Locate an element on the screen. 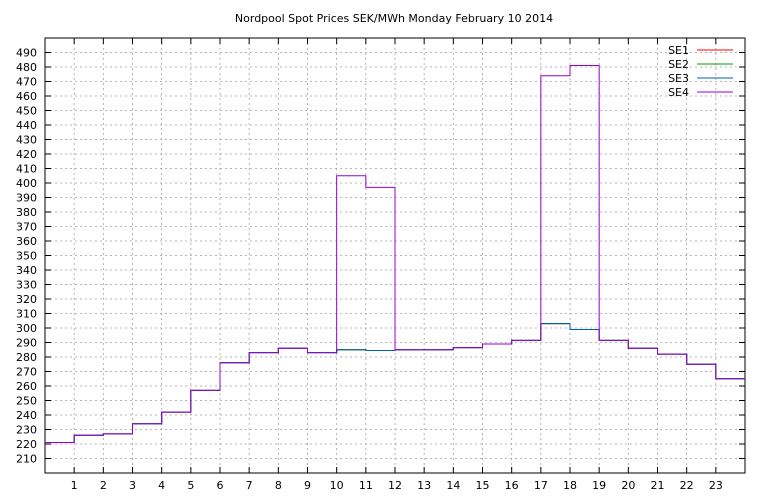  y-tick-label: 400 is located at coordinates (26, 183).